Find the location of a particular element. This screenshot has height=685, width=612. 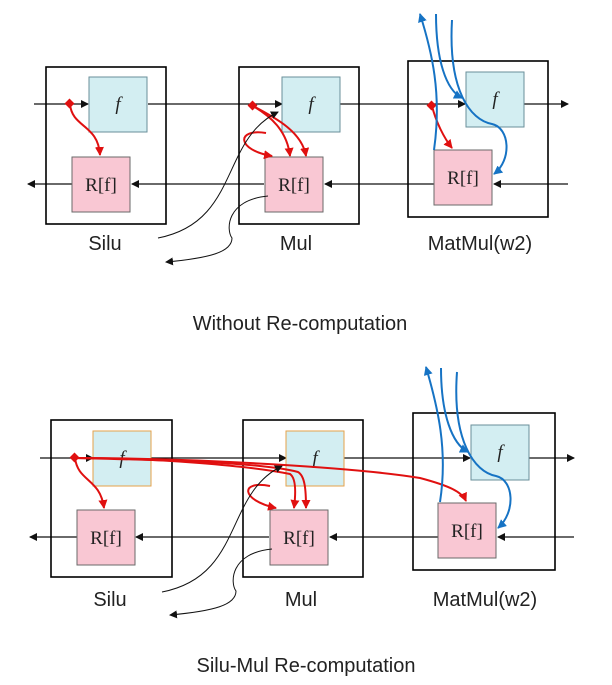

top-blue-memory-arrows is located at coordinates (463, 94).